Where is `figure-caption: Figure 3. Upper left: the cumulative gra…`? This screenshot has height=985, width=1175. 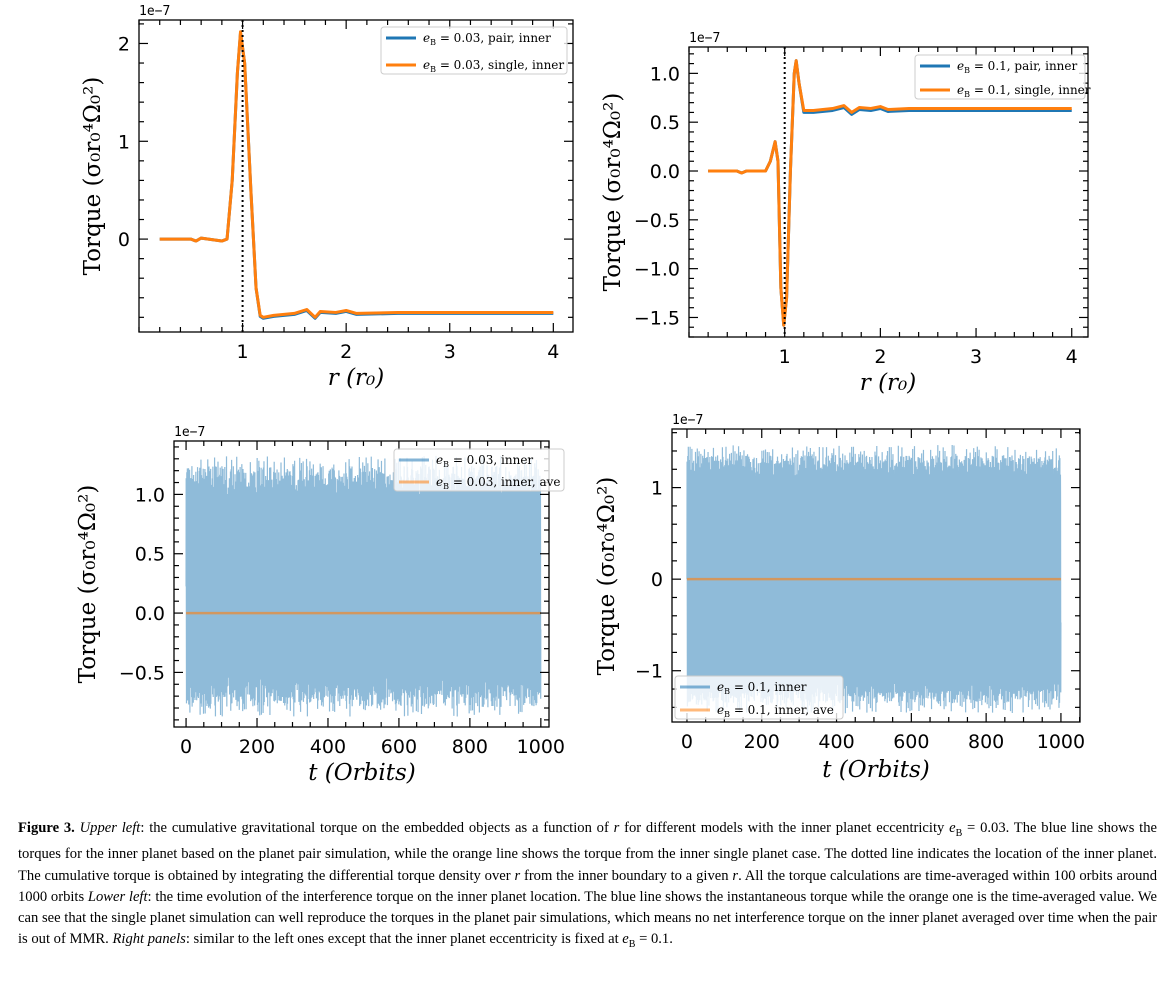 figure-caption: Figure 3. Upper left: the cumulative gra… is located at coordinates (587, 887).